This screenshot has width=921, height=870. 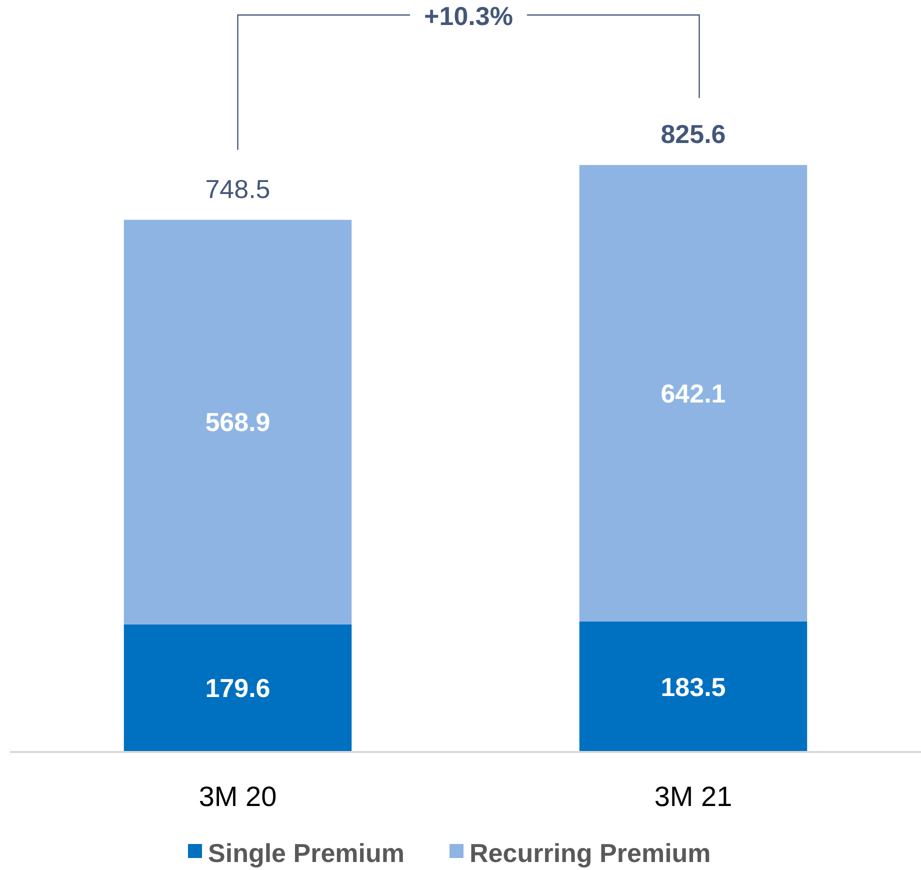 I want to click on data-label: 642.1, so click(x=693, y=393).